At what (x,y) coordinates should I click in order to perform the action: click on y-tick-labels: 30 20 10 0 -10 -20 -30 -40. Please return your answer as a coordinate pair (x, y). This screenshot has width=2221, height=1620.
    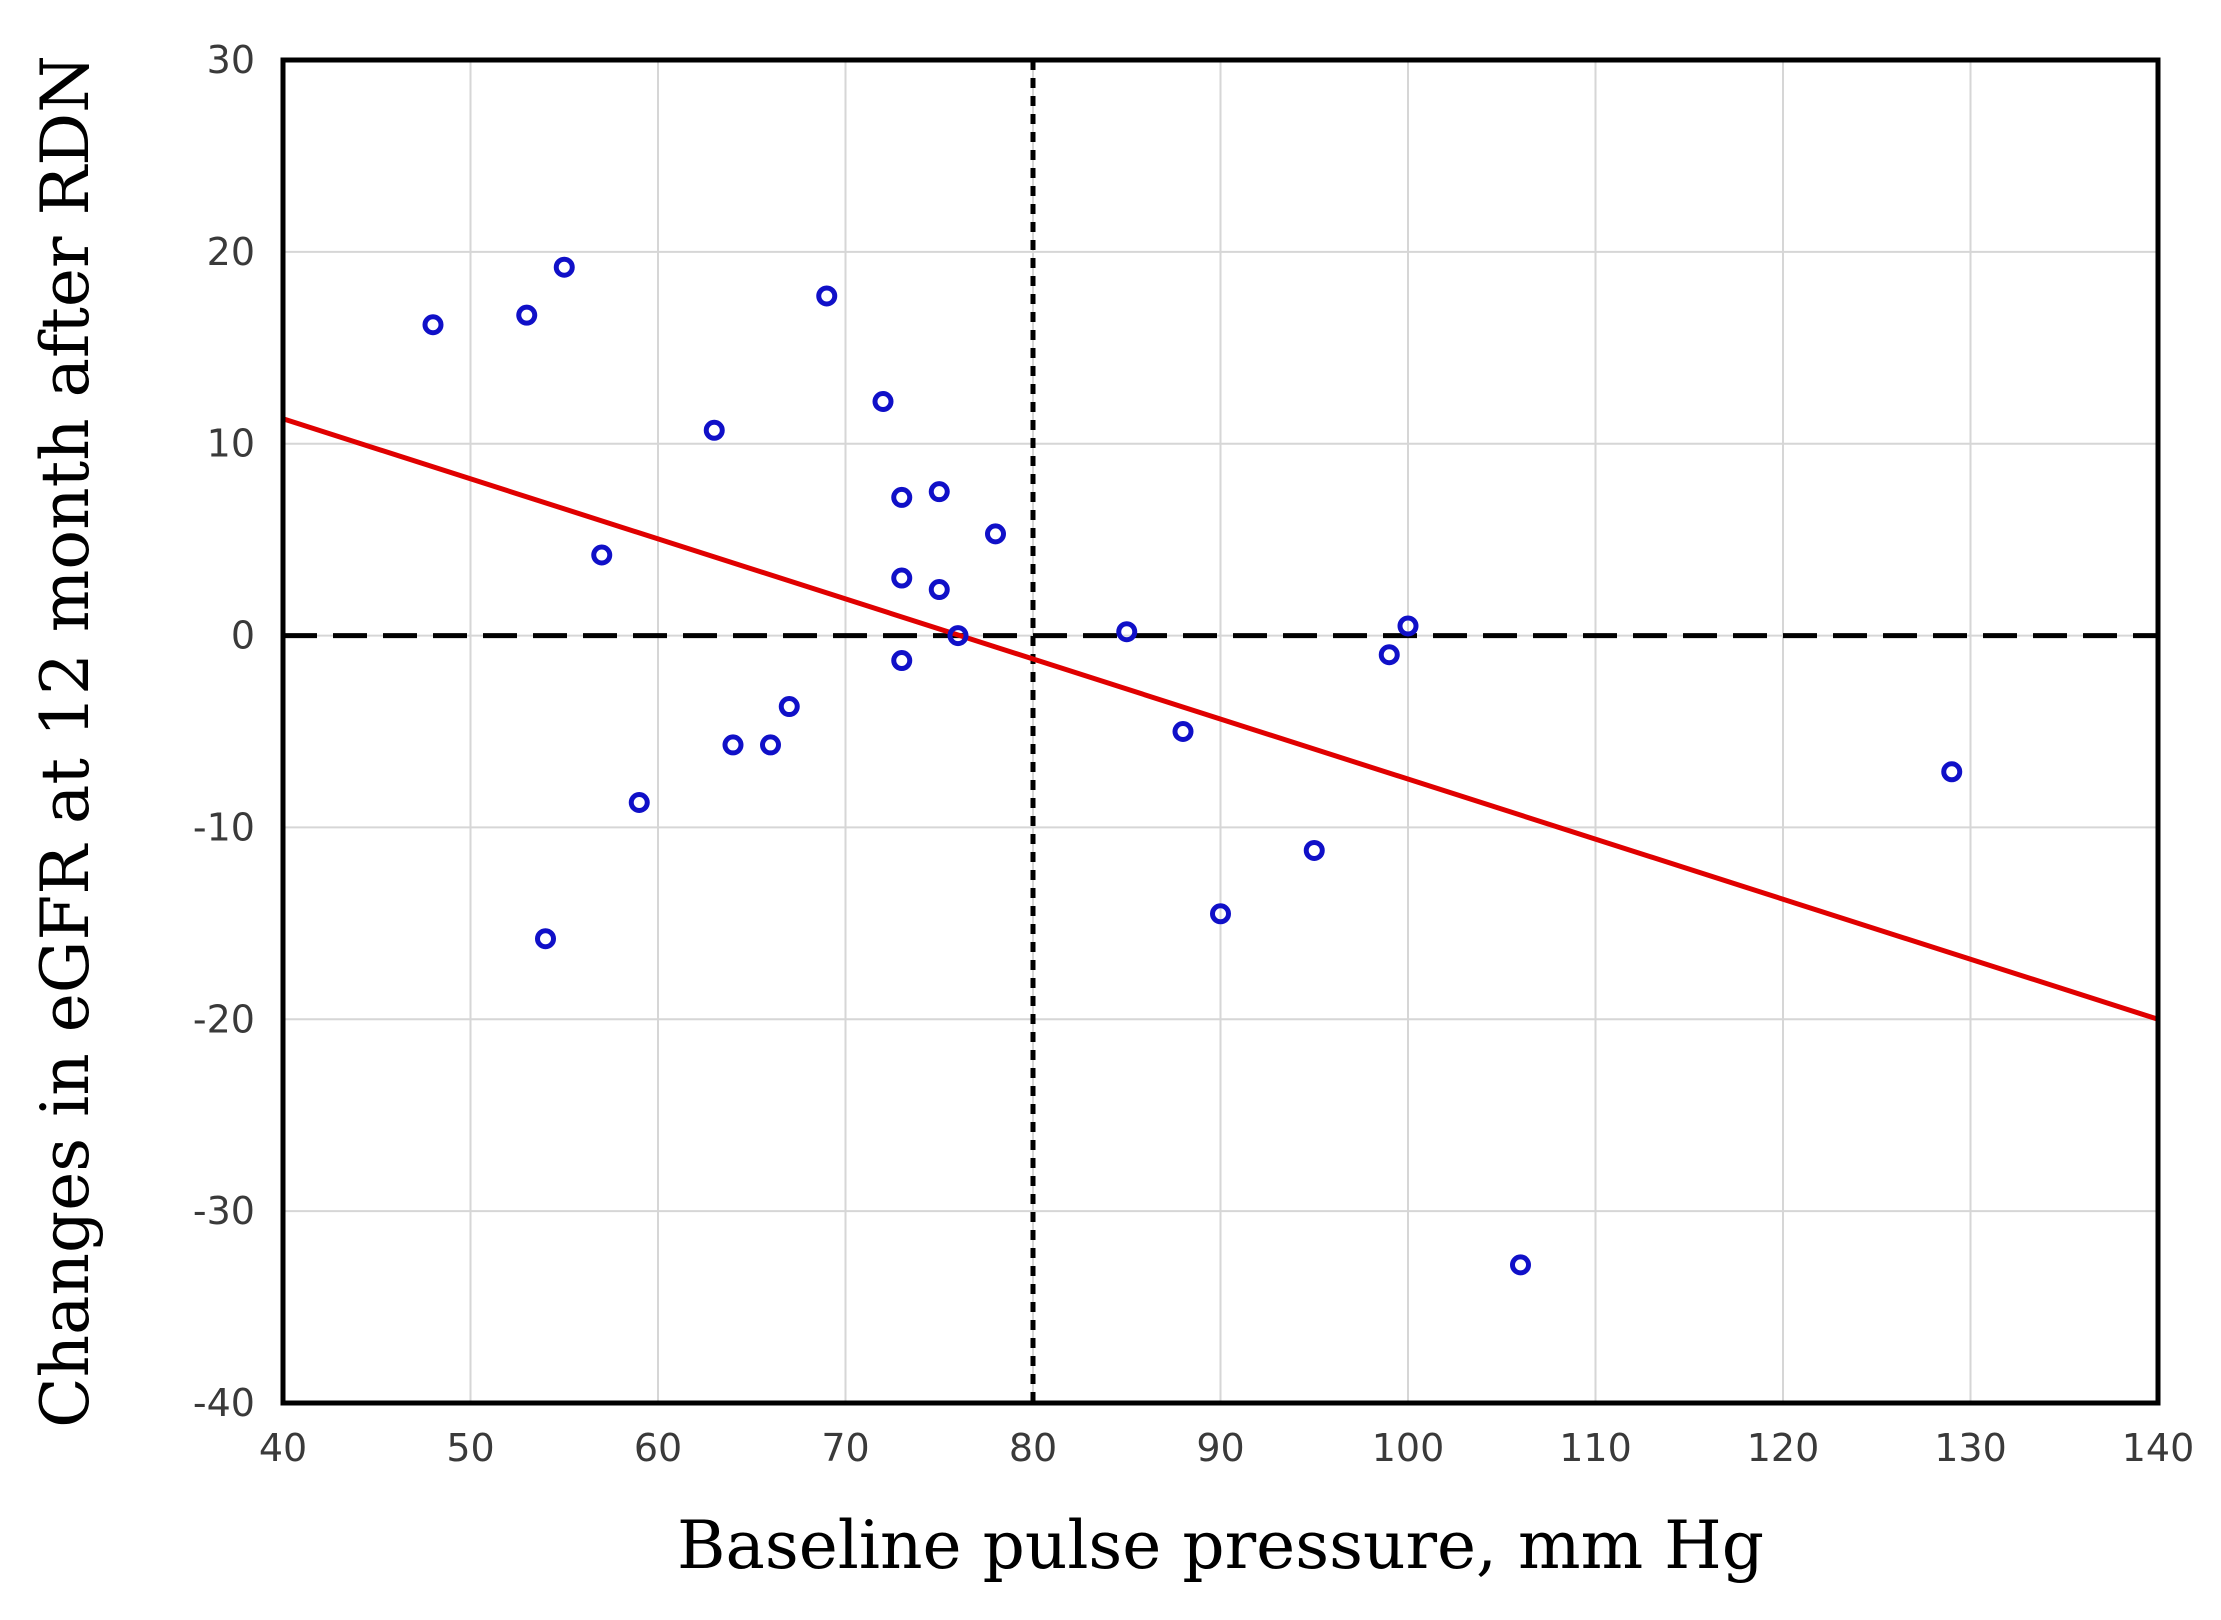
    Looking at the image, I should click on (224, 731).